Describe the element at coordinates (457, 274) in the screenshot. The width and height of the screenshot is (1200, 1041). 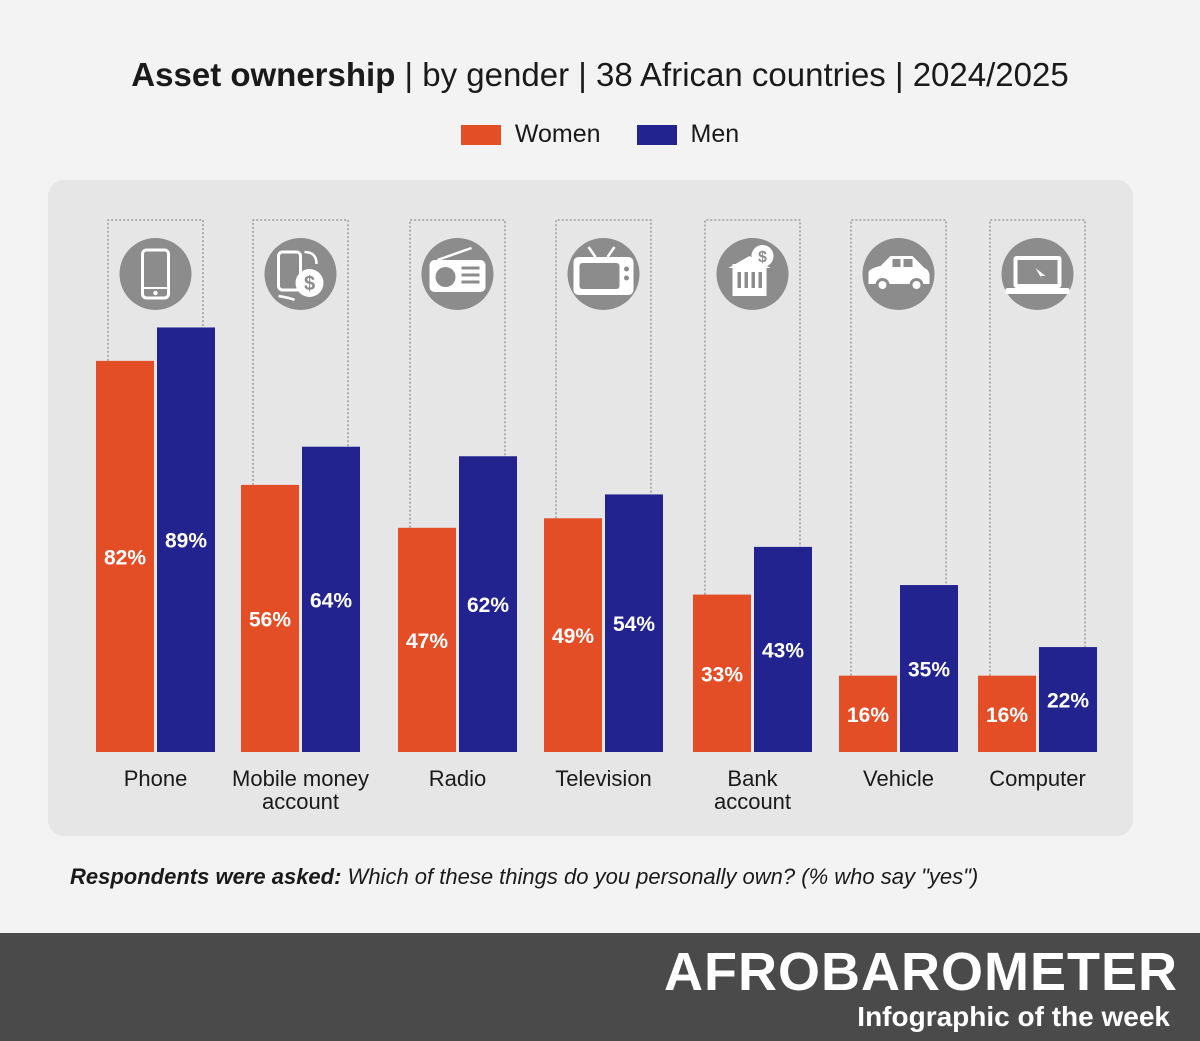
I see `radio-icon` at that location.